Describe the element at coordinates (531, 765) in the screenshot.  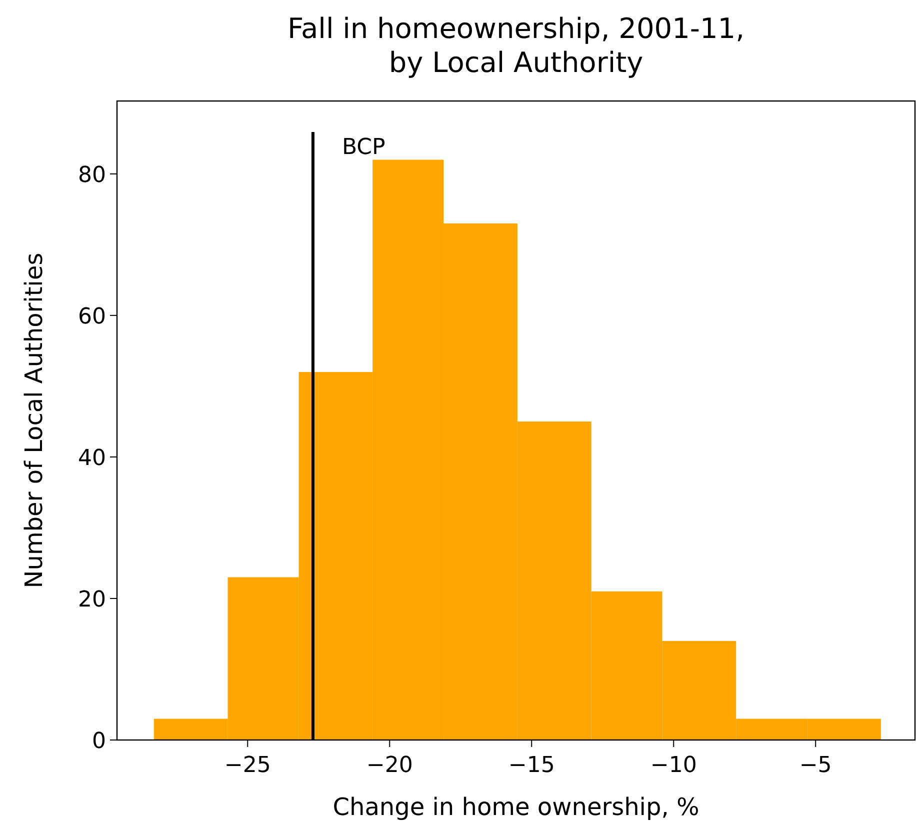
I see `x-tick-label: −15` at that location.